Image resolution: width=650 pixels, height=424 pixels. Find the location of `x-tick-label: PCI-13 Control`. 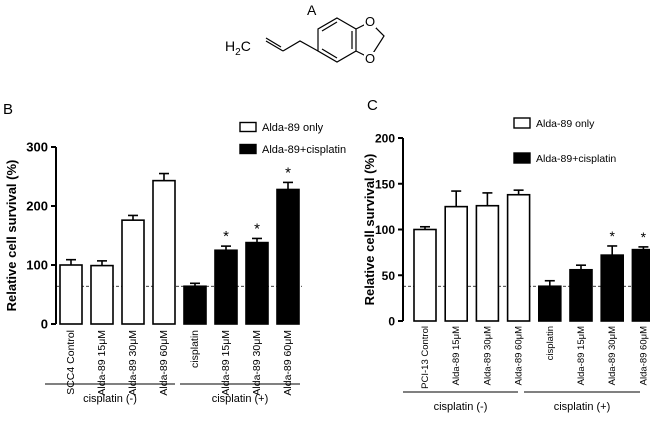

x-tick-label: PCI-13 Control is located at coordinates (425, 357).